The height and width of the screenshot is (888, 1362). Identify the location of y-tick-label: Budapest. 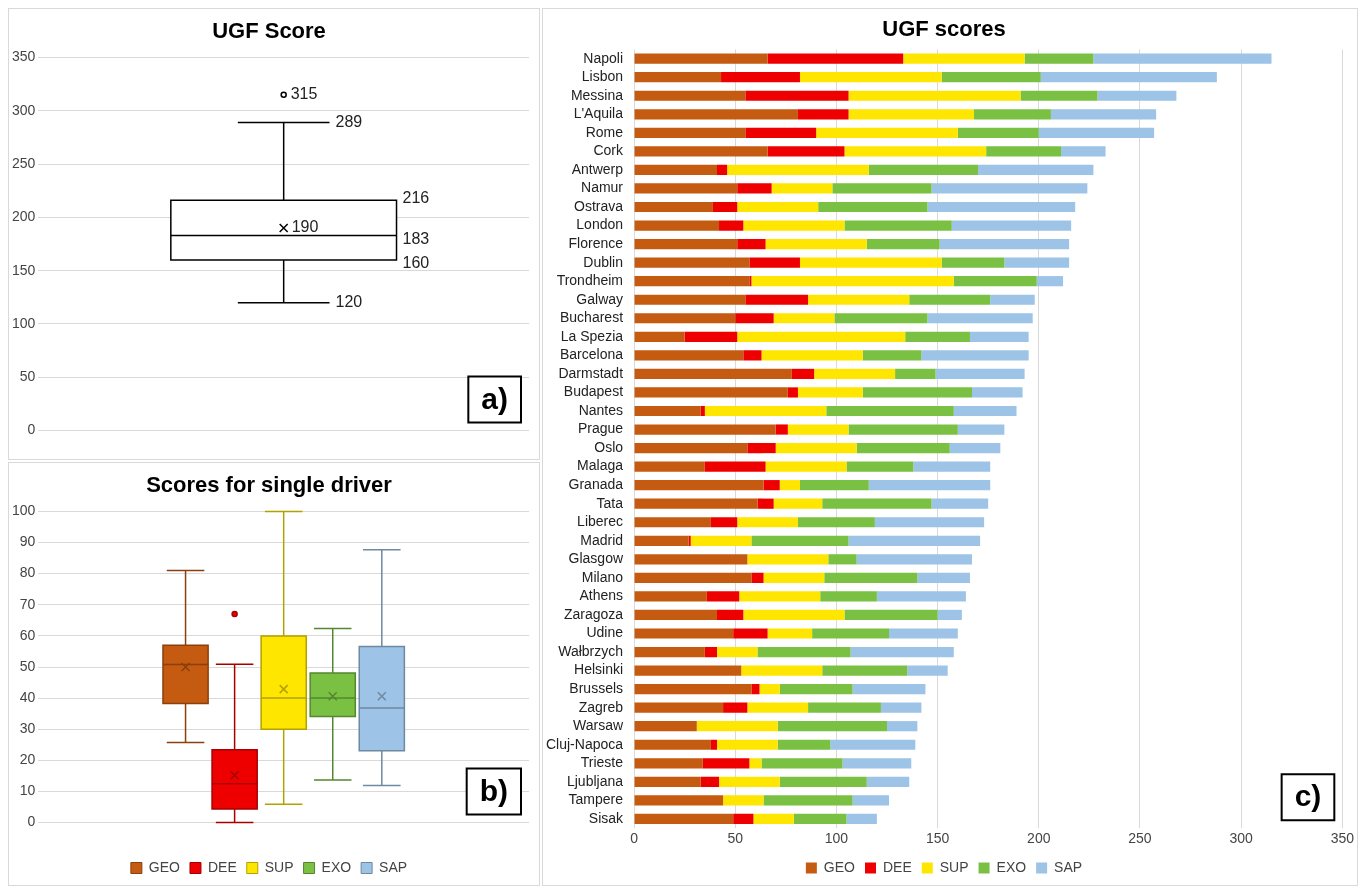
(593, 391).